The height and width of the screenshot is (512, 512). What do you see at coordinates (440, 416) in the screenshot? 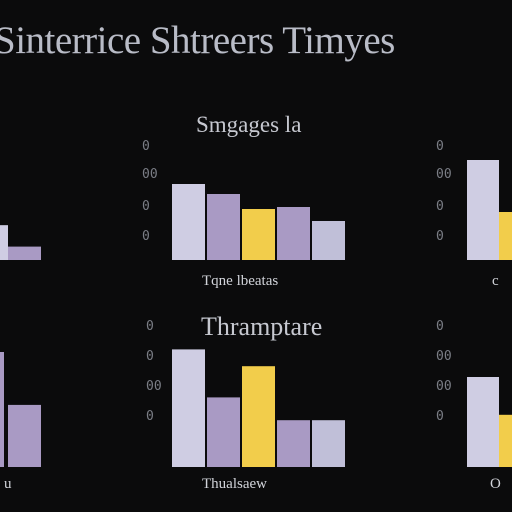
I see `chart-6-tick-4: 0` at bounding box center [440, 416].